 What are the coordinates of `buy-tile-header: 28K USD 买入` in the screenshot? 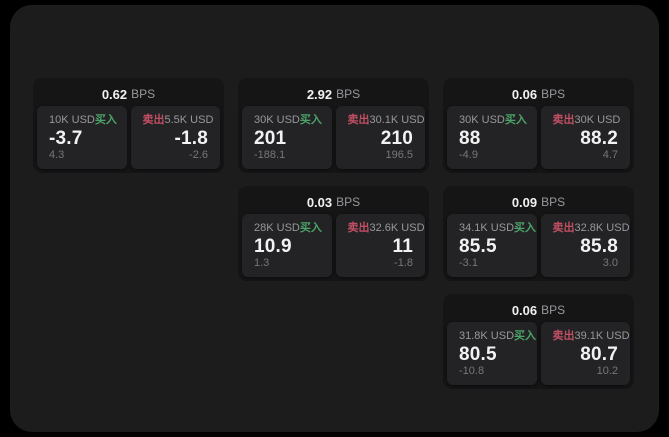 It's located at (288, 228).